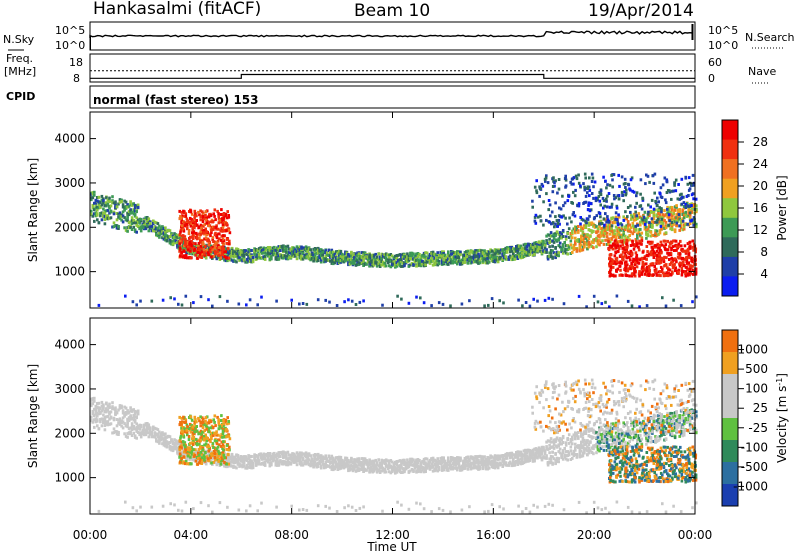 The height and width of the screenshot is (554, 800). What do you see at coordinates (69, 139) in the screenshot?
I see `ytick-label: 4000` at bounding box center [69, 139].